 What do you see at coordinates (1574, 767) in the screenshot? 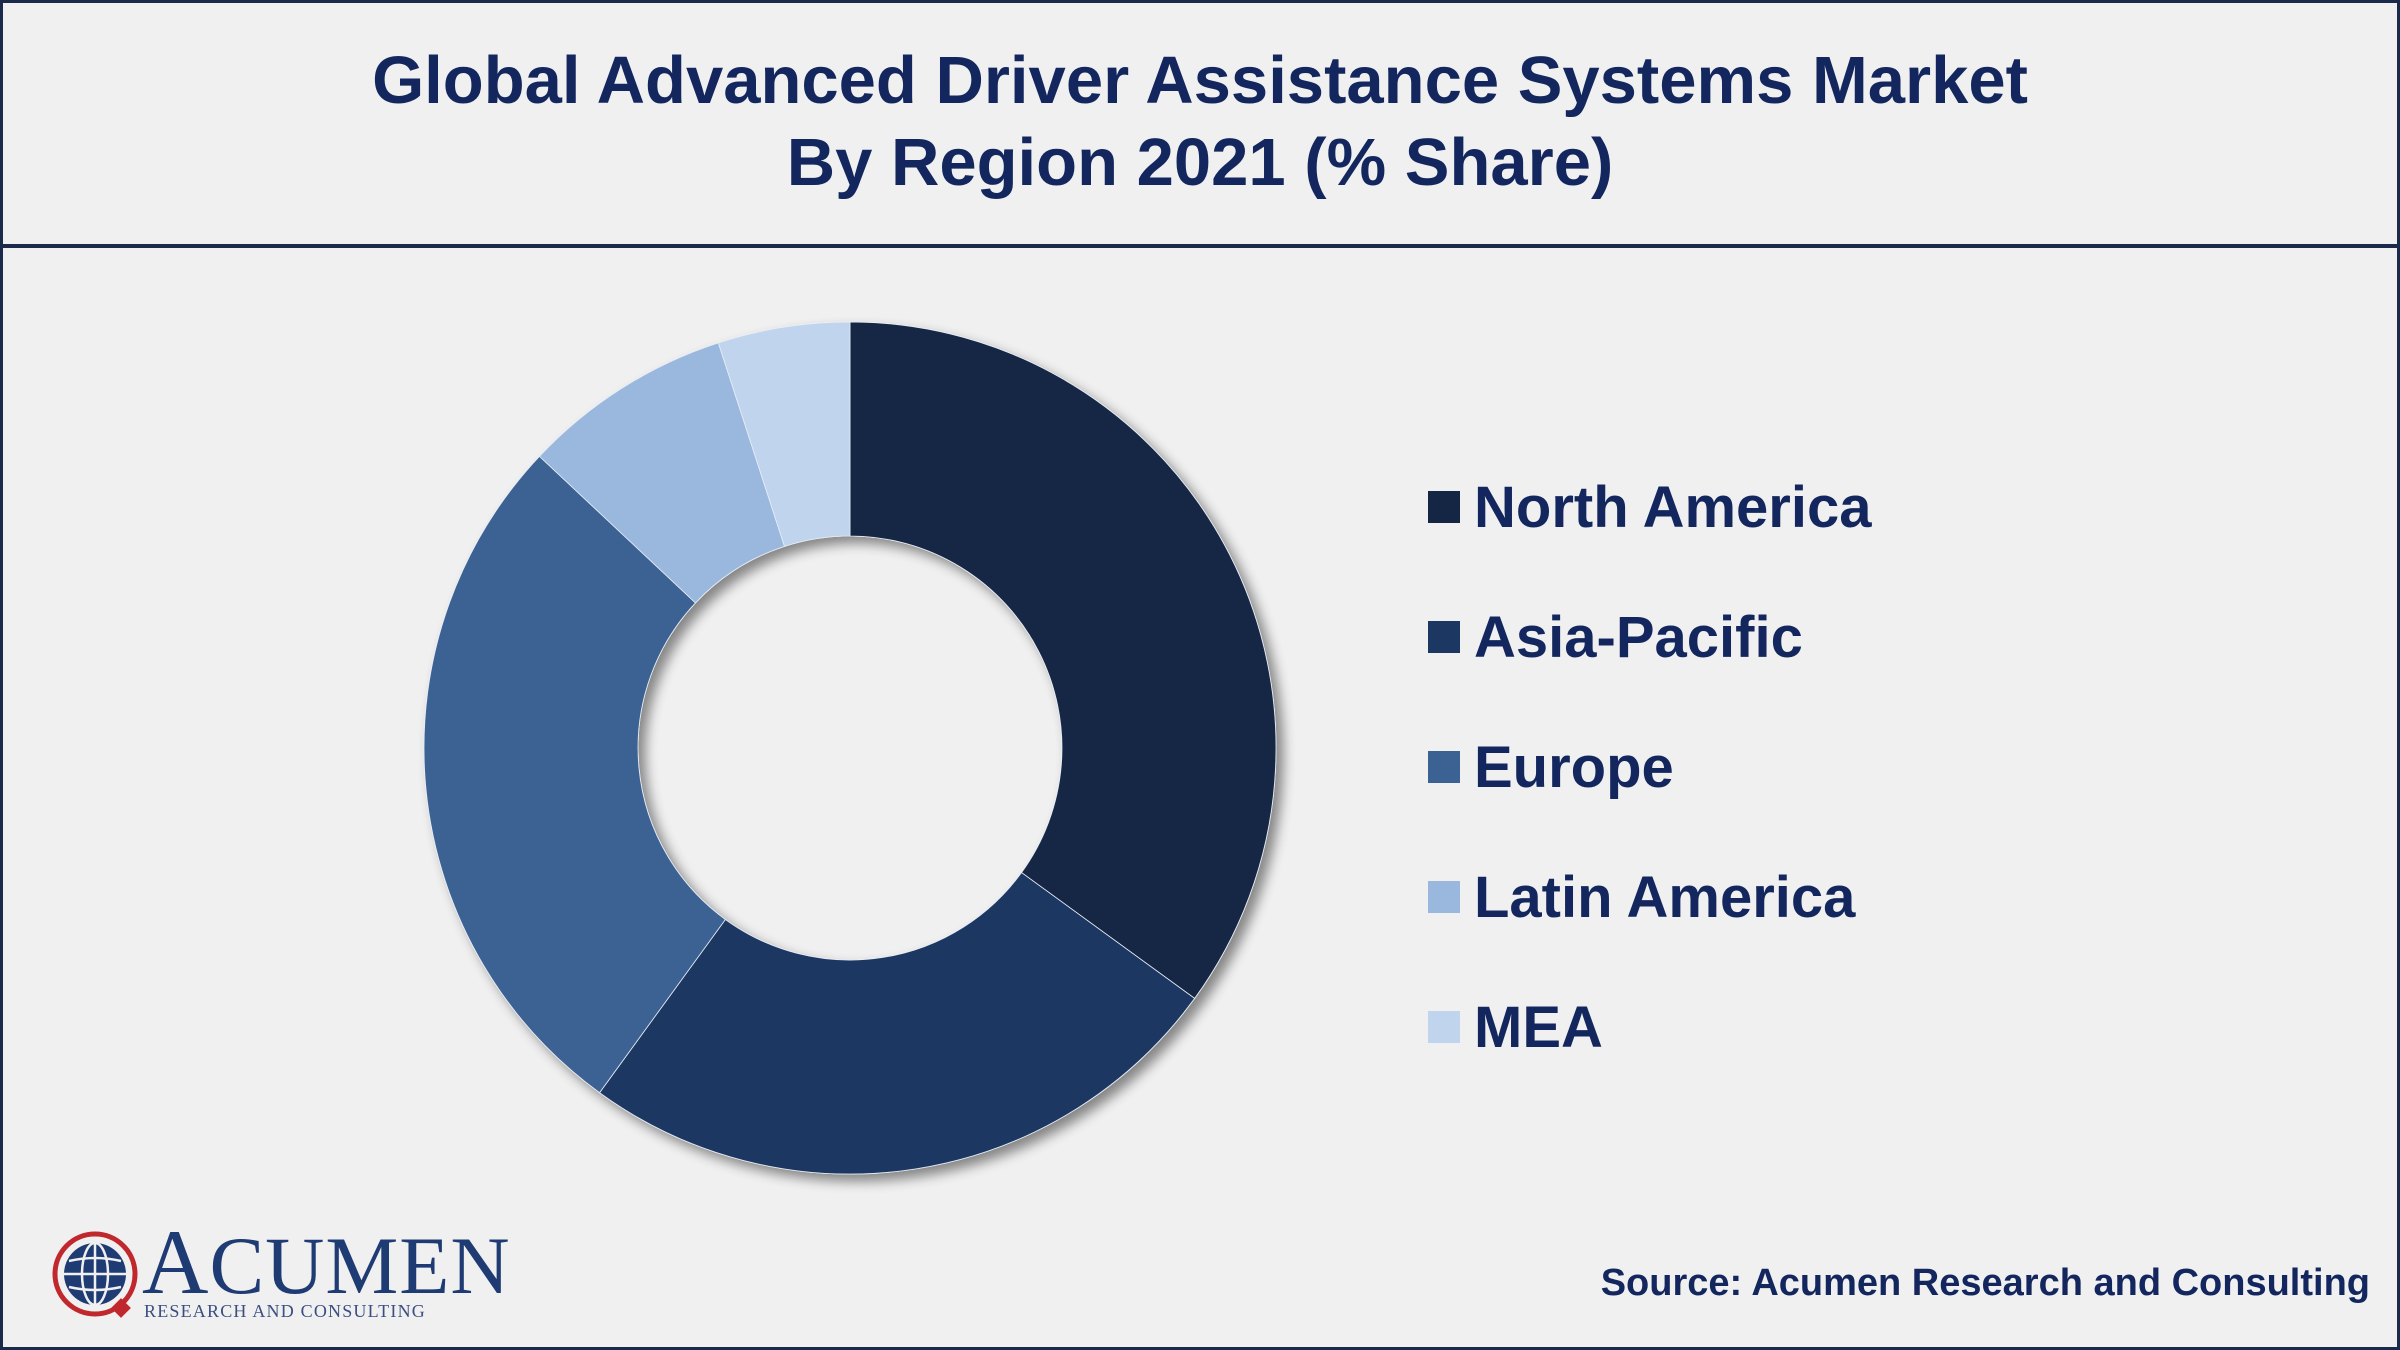
I see `legend-label-europe: Europe` at bounding box center [1574, 767].